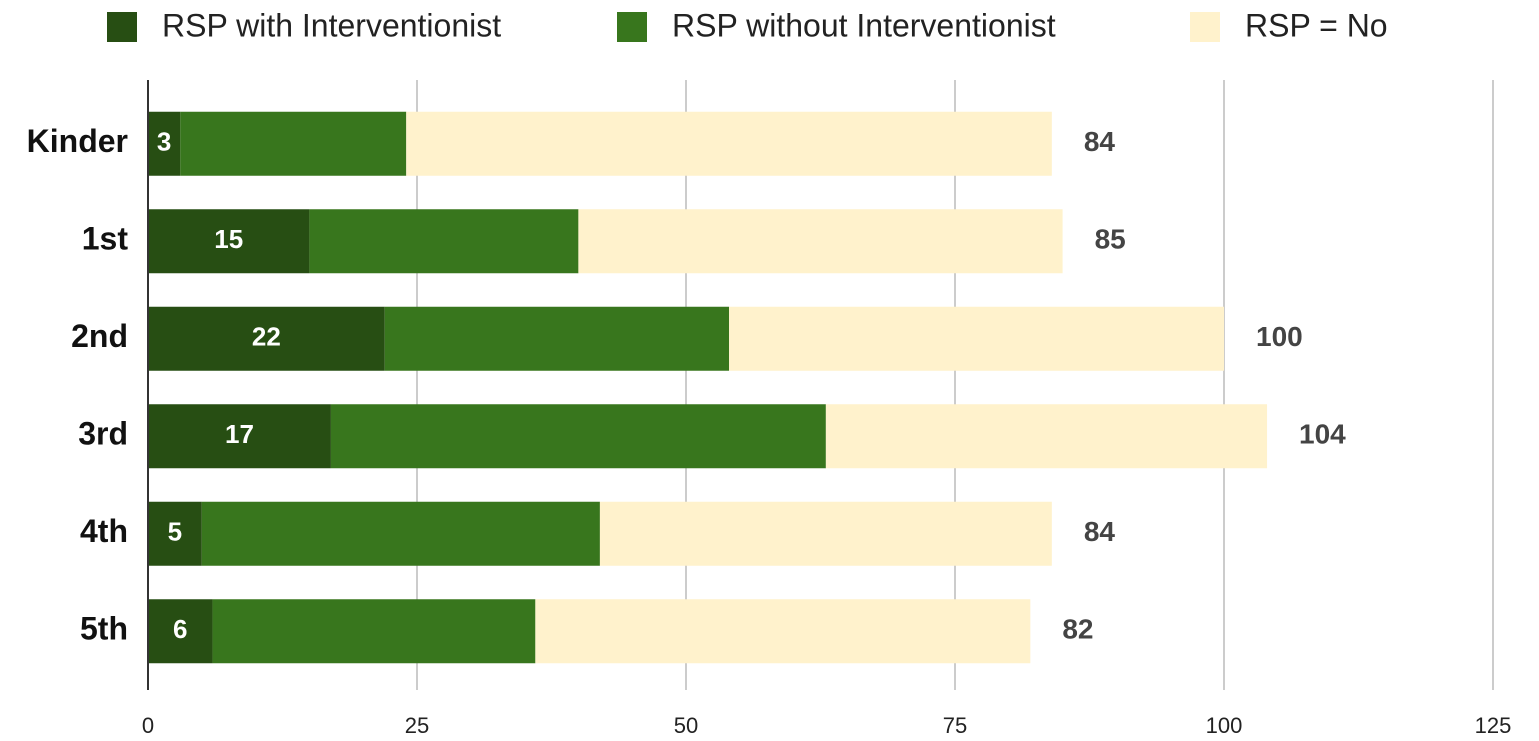  I want to click on x-tick-label: 25, so click(417, 725).